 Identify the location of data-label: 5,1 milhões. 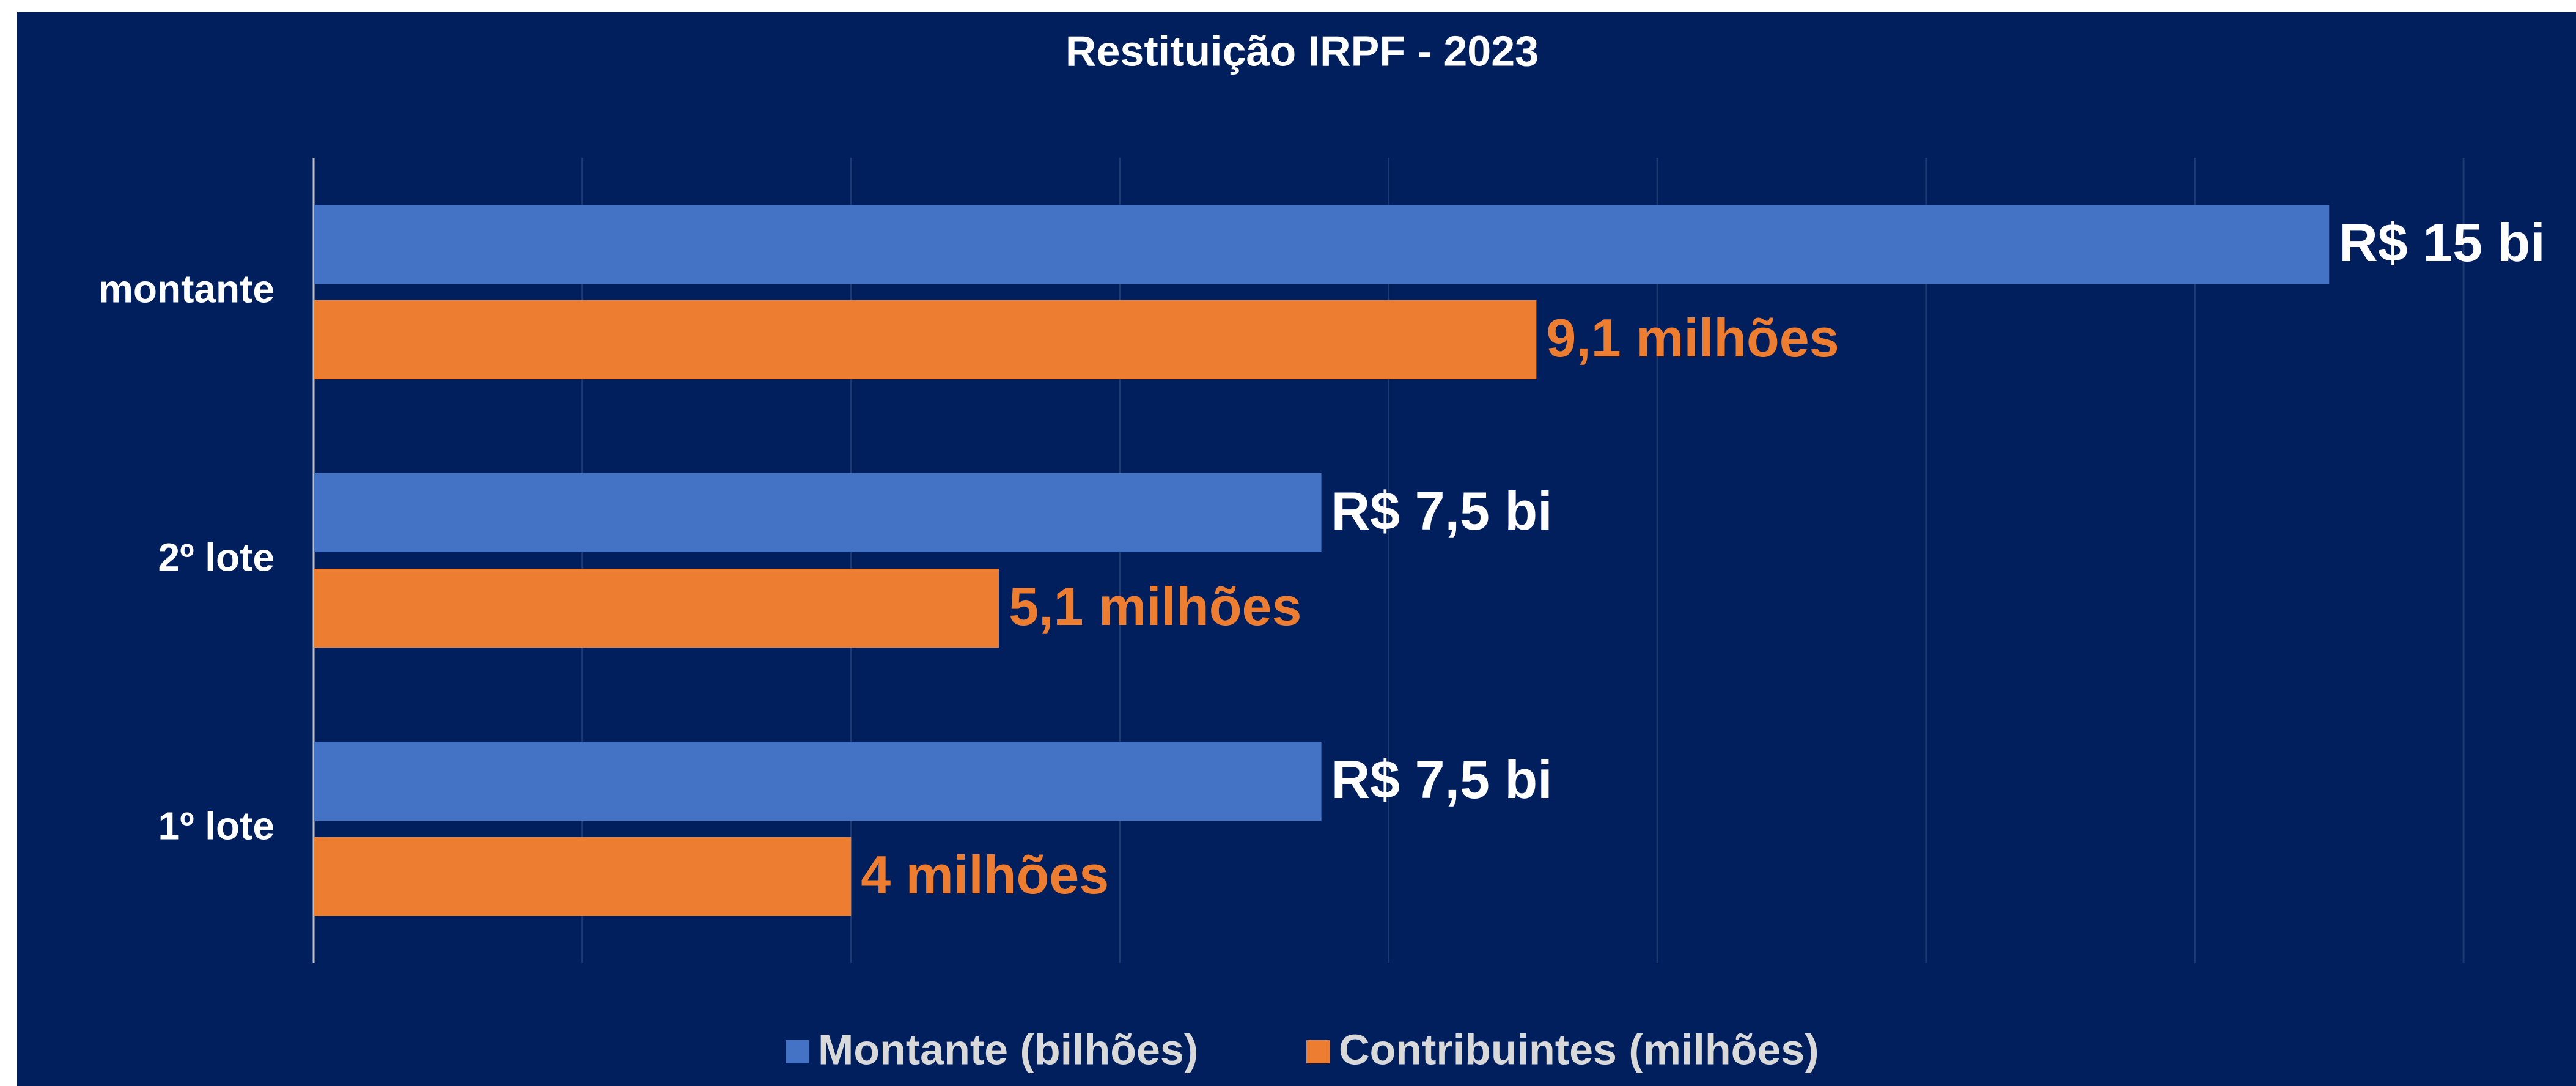
(1155, 606).